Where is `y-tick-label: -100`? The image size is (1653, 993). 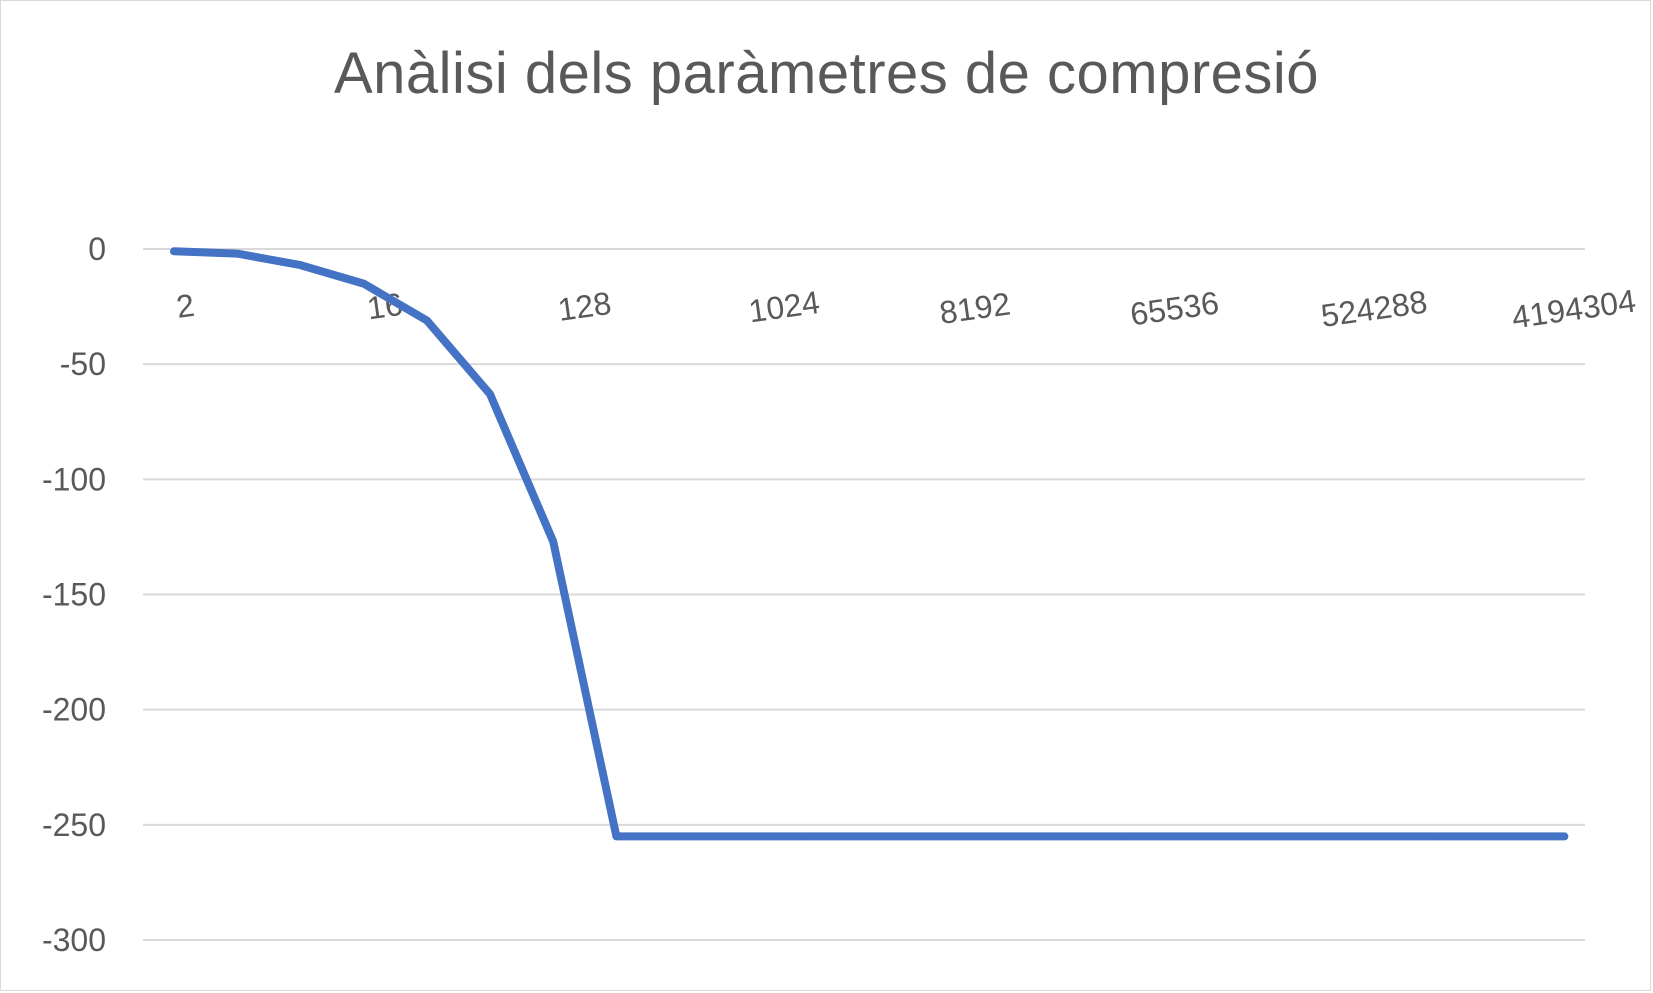
y-tick-label: -100 is located at coordinates (74, 479).